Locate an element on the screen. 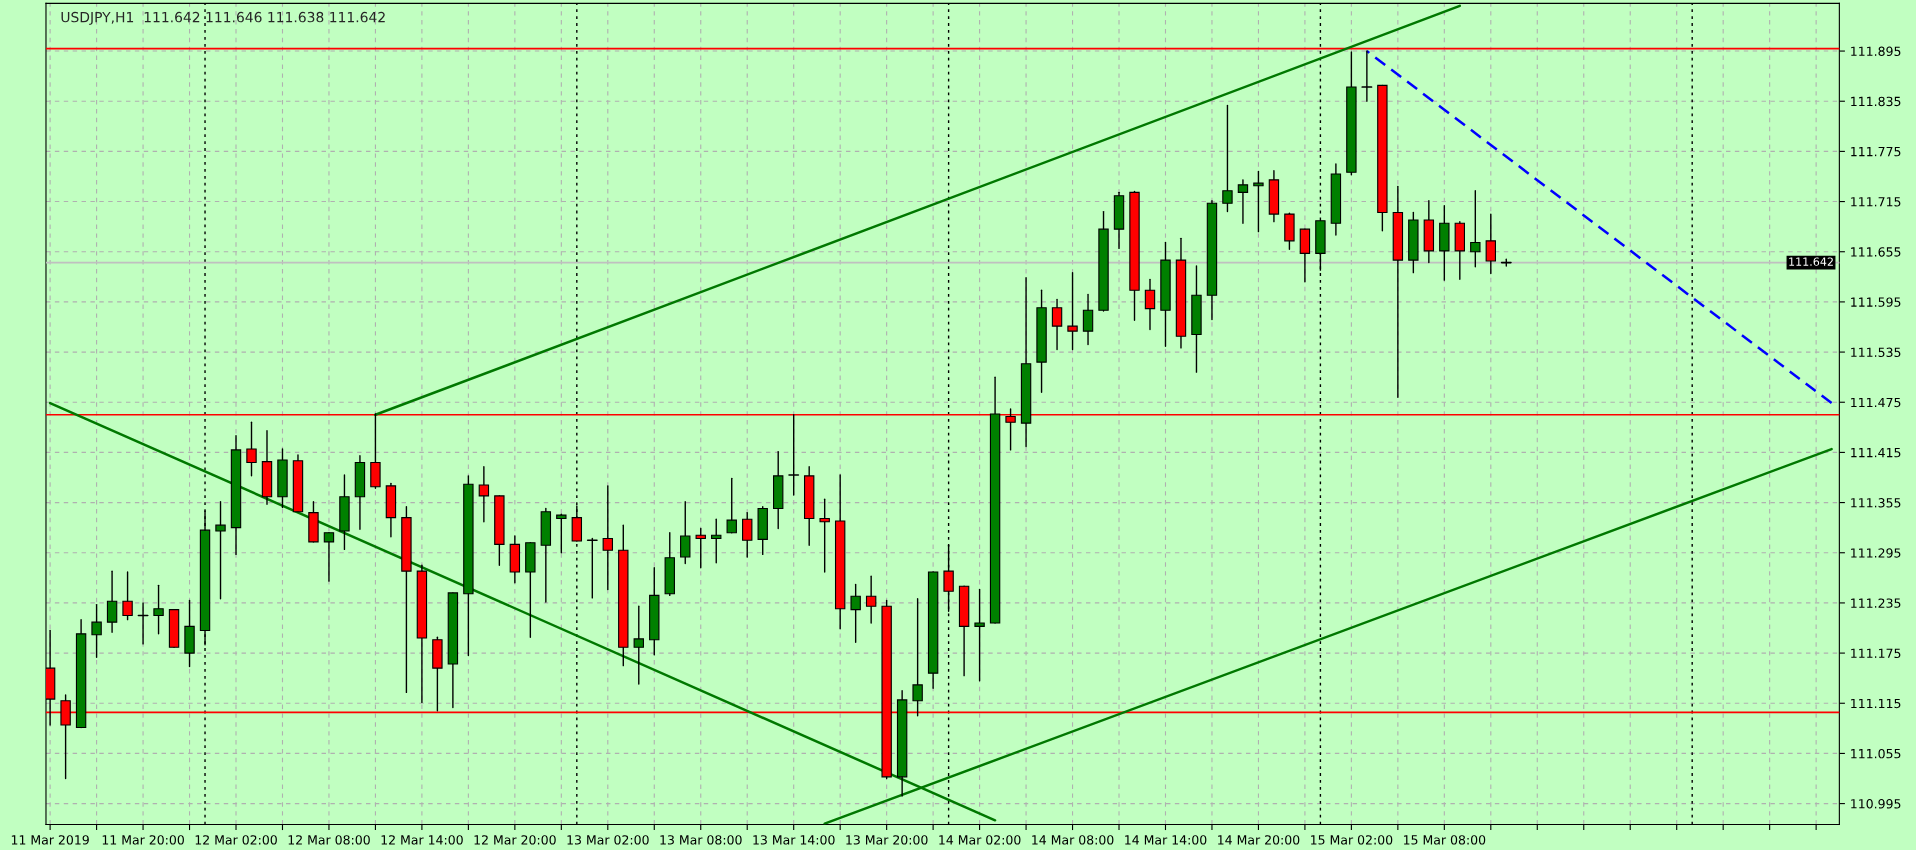  y-tick-label: 111.295 is located at coordinates (1876, 553).